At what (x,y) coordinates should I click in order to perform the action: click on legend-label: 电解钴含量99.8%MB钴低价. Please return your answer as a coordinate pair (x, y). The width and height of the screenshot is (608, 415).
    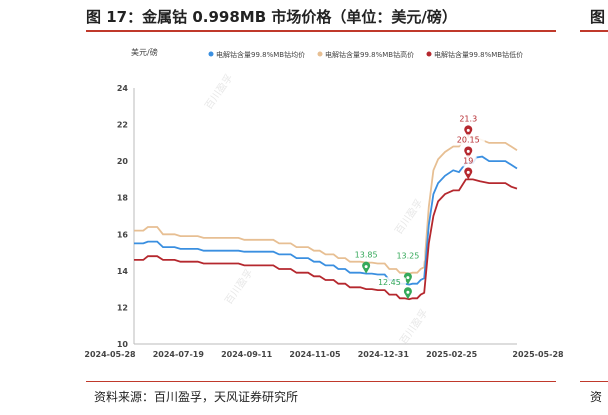
    Looking at the image, I should click on (478, 54).